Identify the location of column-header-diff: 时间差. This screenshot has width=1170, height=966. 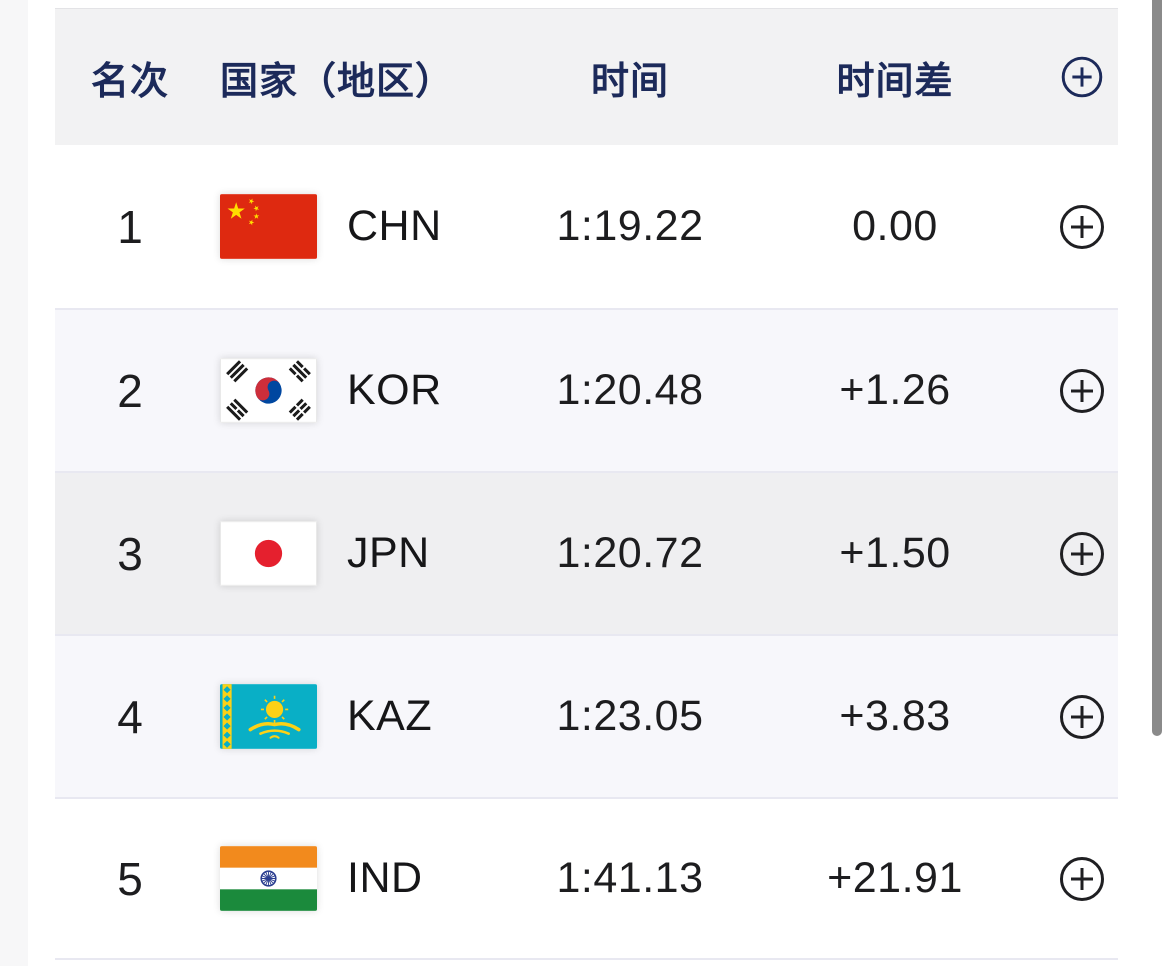
(895, 81).